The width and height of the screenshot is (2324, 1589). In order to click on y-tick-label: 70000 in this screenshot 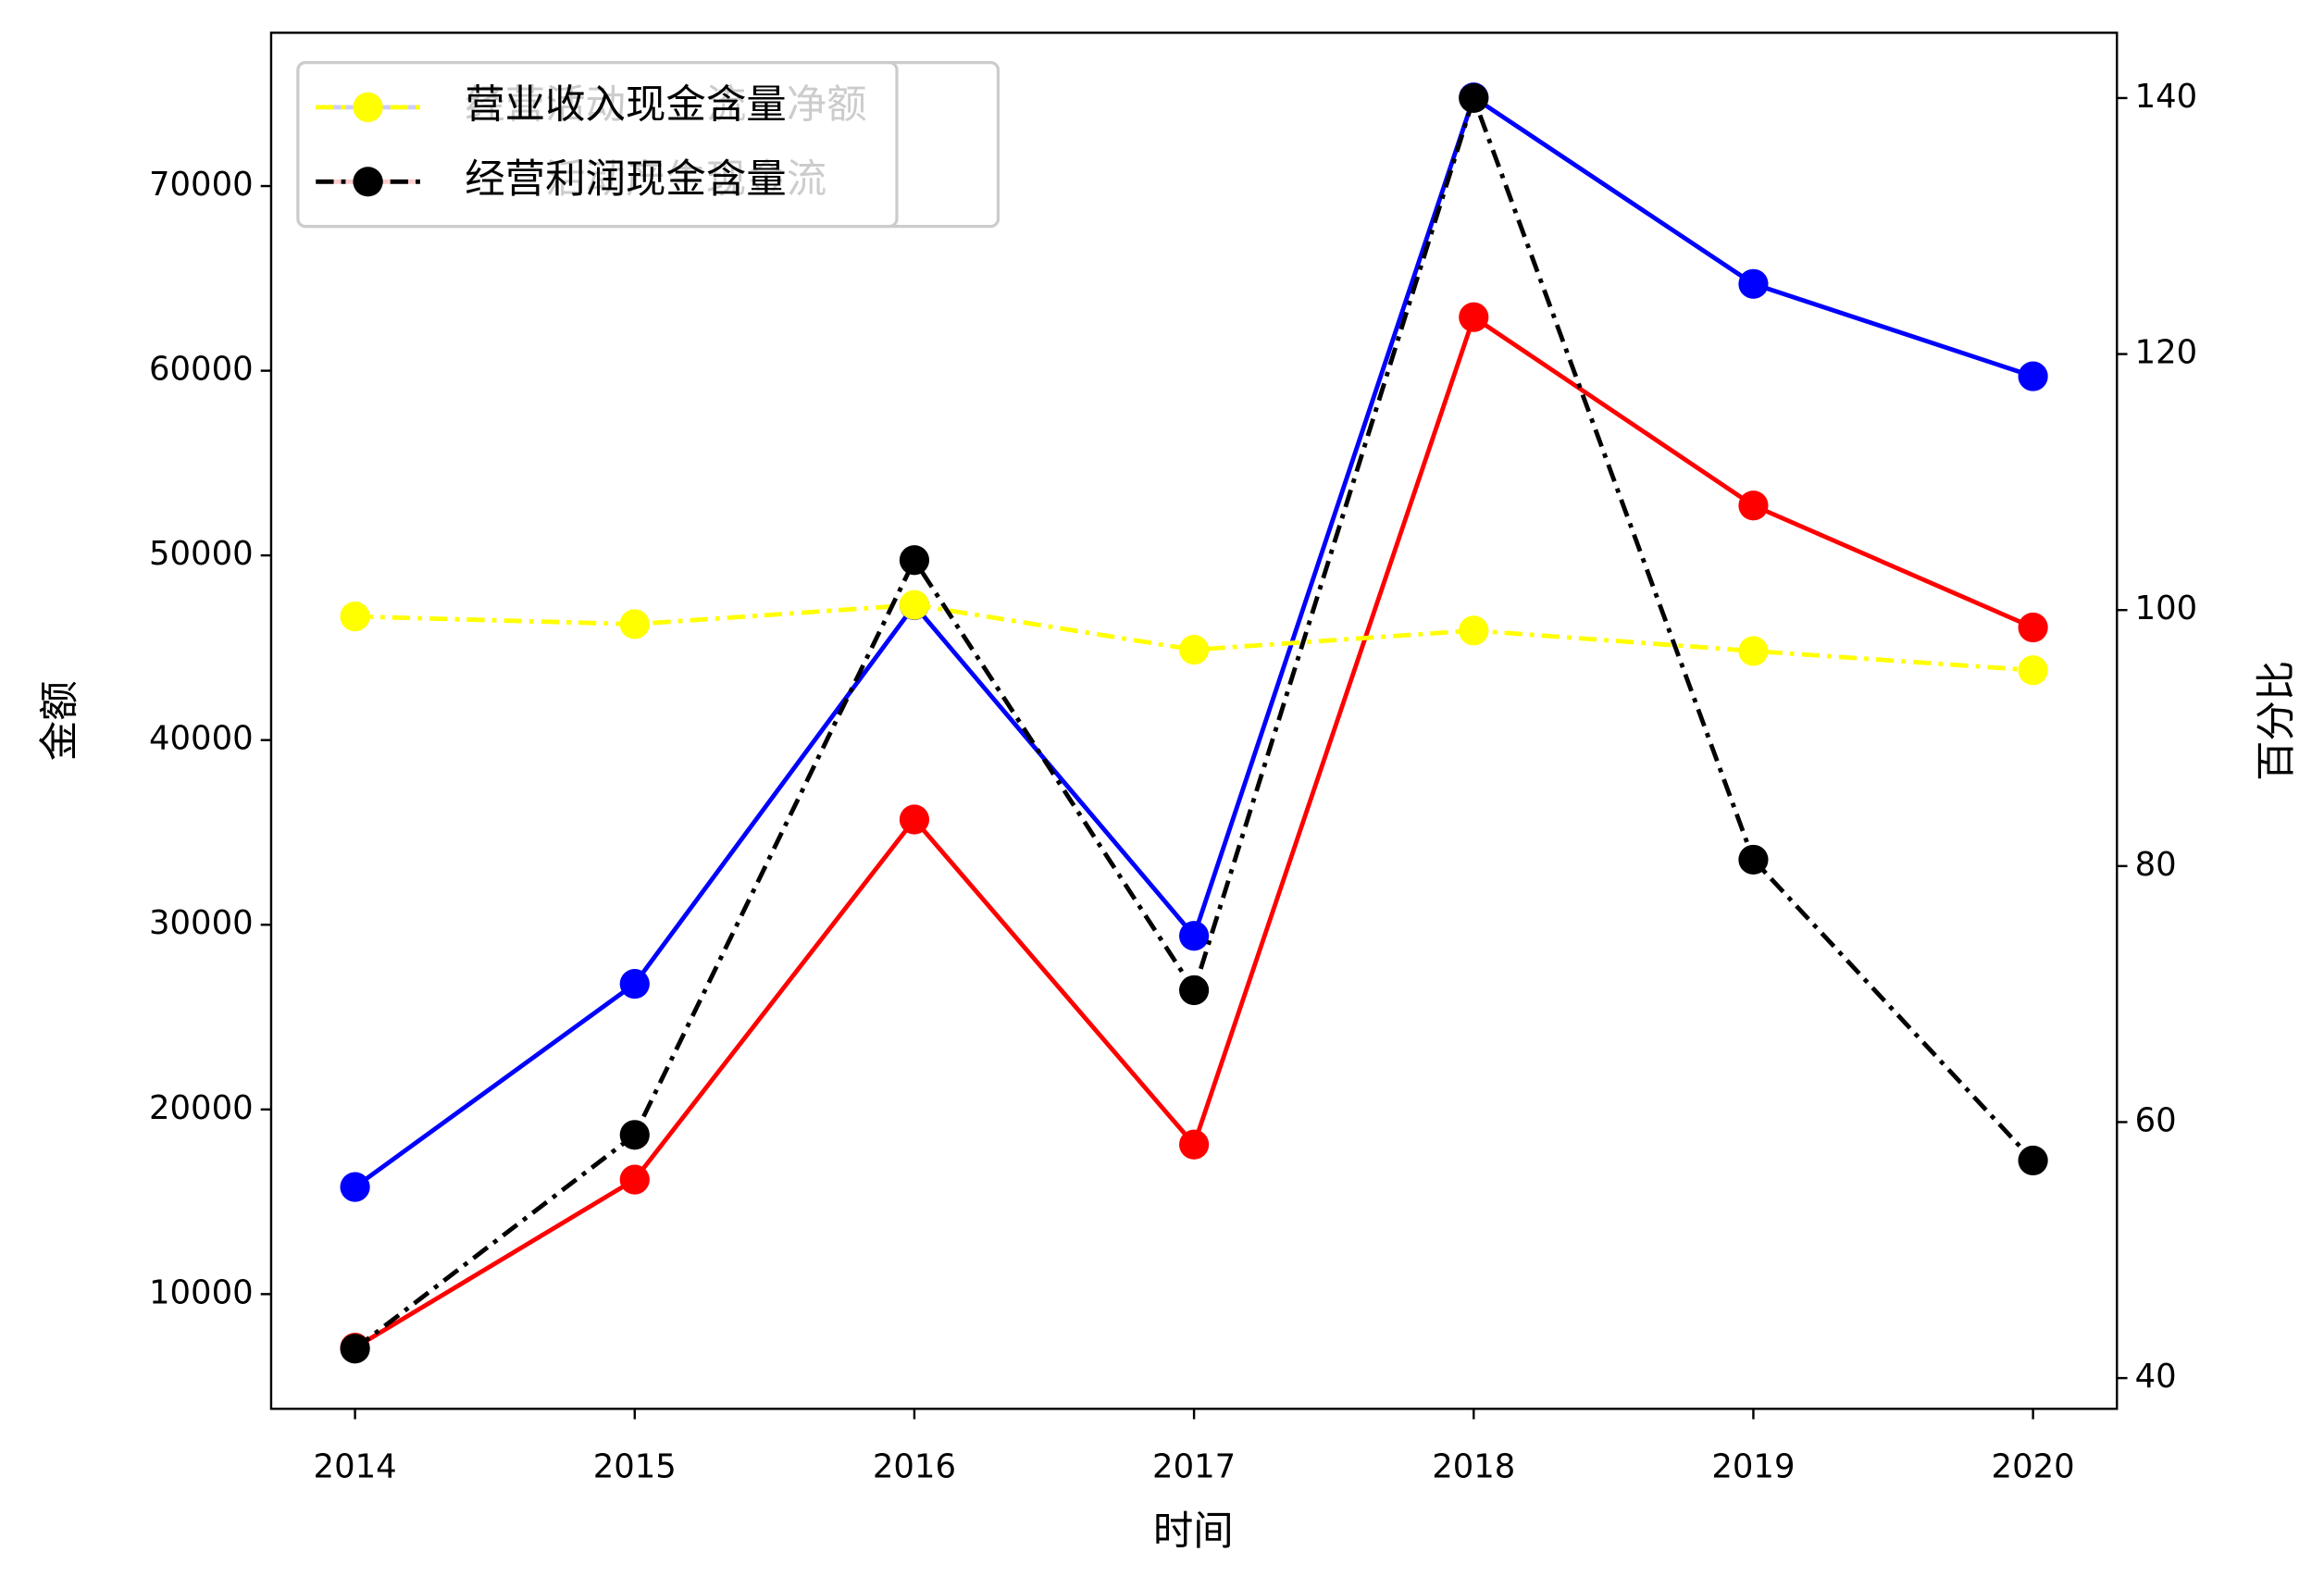, I will do `click(202, 185)`.